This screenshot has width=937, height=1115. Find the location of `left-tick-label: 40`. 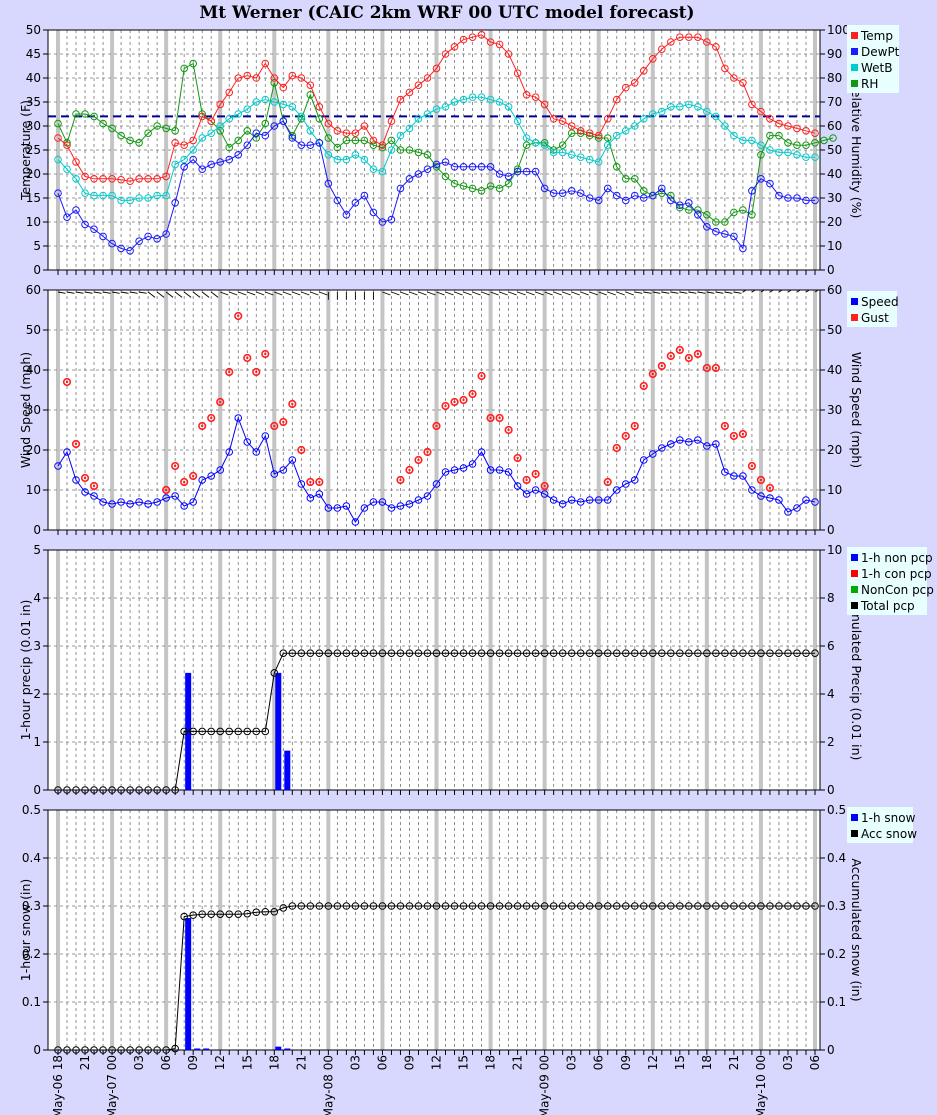

left-tick-label: 40 is located at coordinates (33, 370).